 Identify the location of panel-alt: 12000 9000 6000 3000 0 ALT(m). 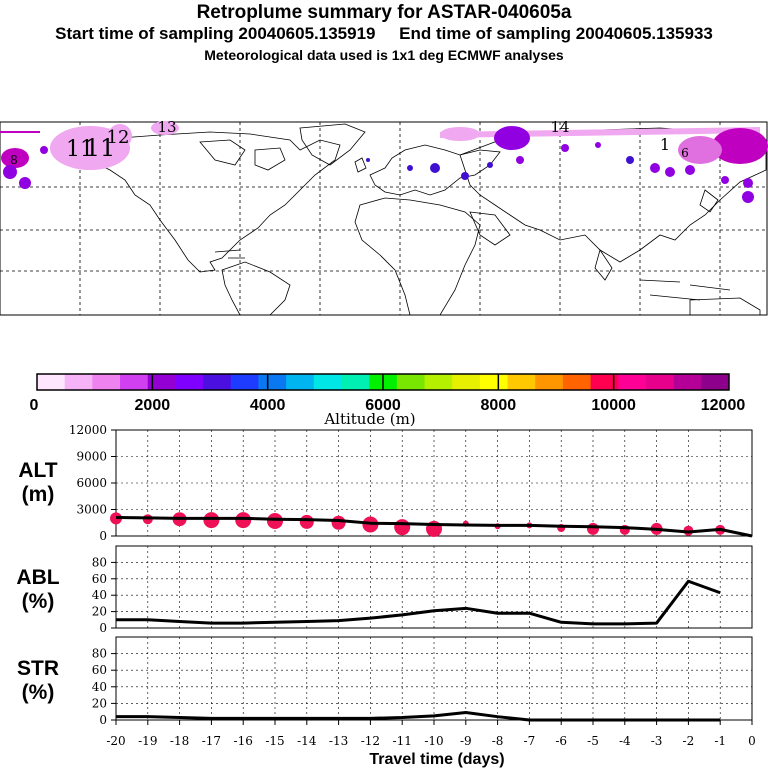
(385, 483).